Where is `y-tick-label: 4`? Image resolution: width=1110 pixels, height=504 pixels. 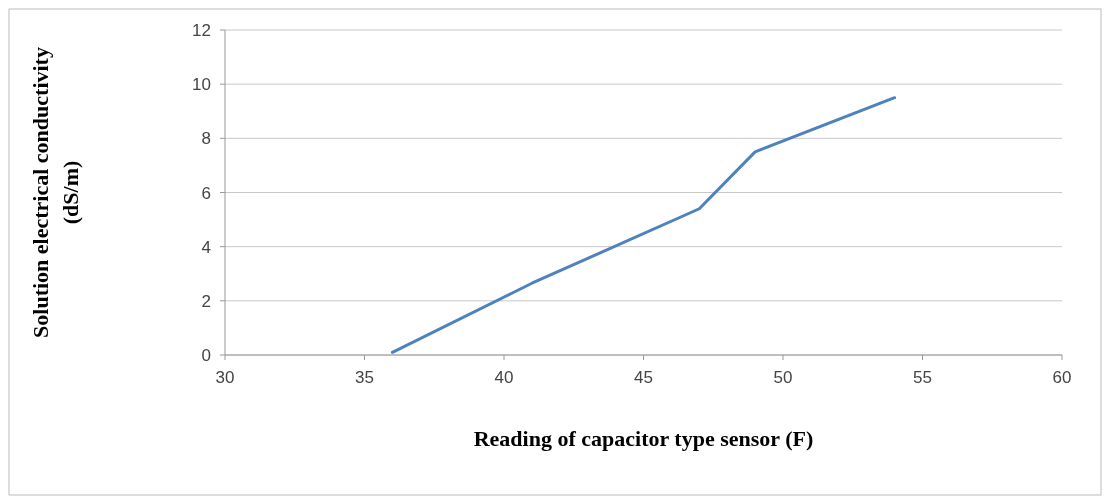
y-tick-label: 4 is located at coordinates (206, 247).